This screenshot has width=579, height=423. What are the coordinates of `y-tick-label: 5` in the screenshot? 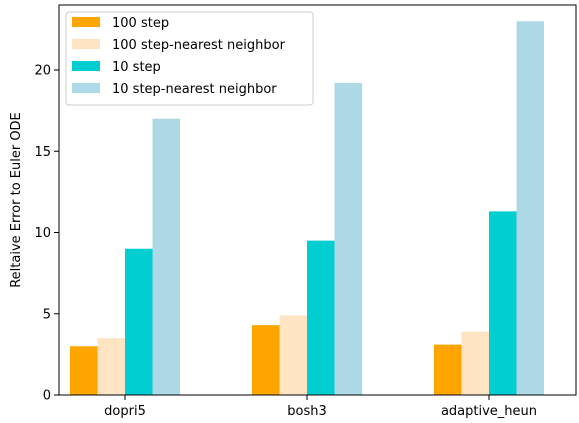 It's located at (47, 314).